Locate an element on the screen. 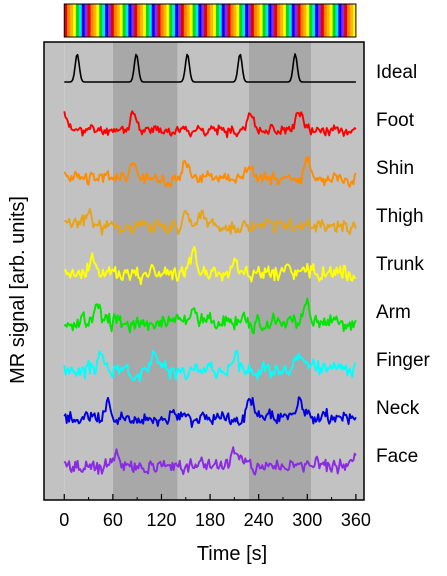 This screenshot has height=576, width=447. series-label-neck: Neck is located at coordinates (398, 408).